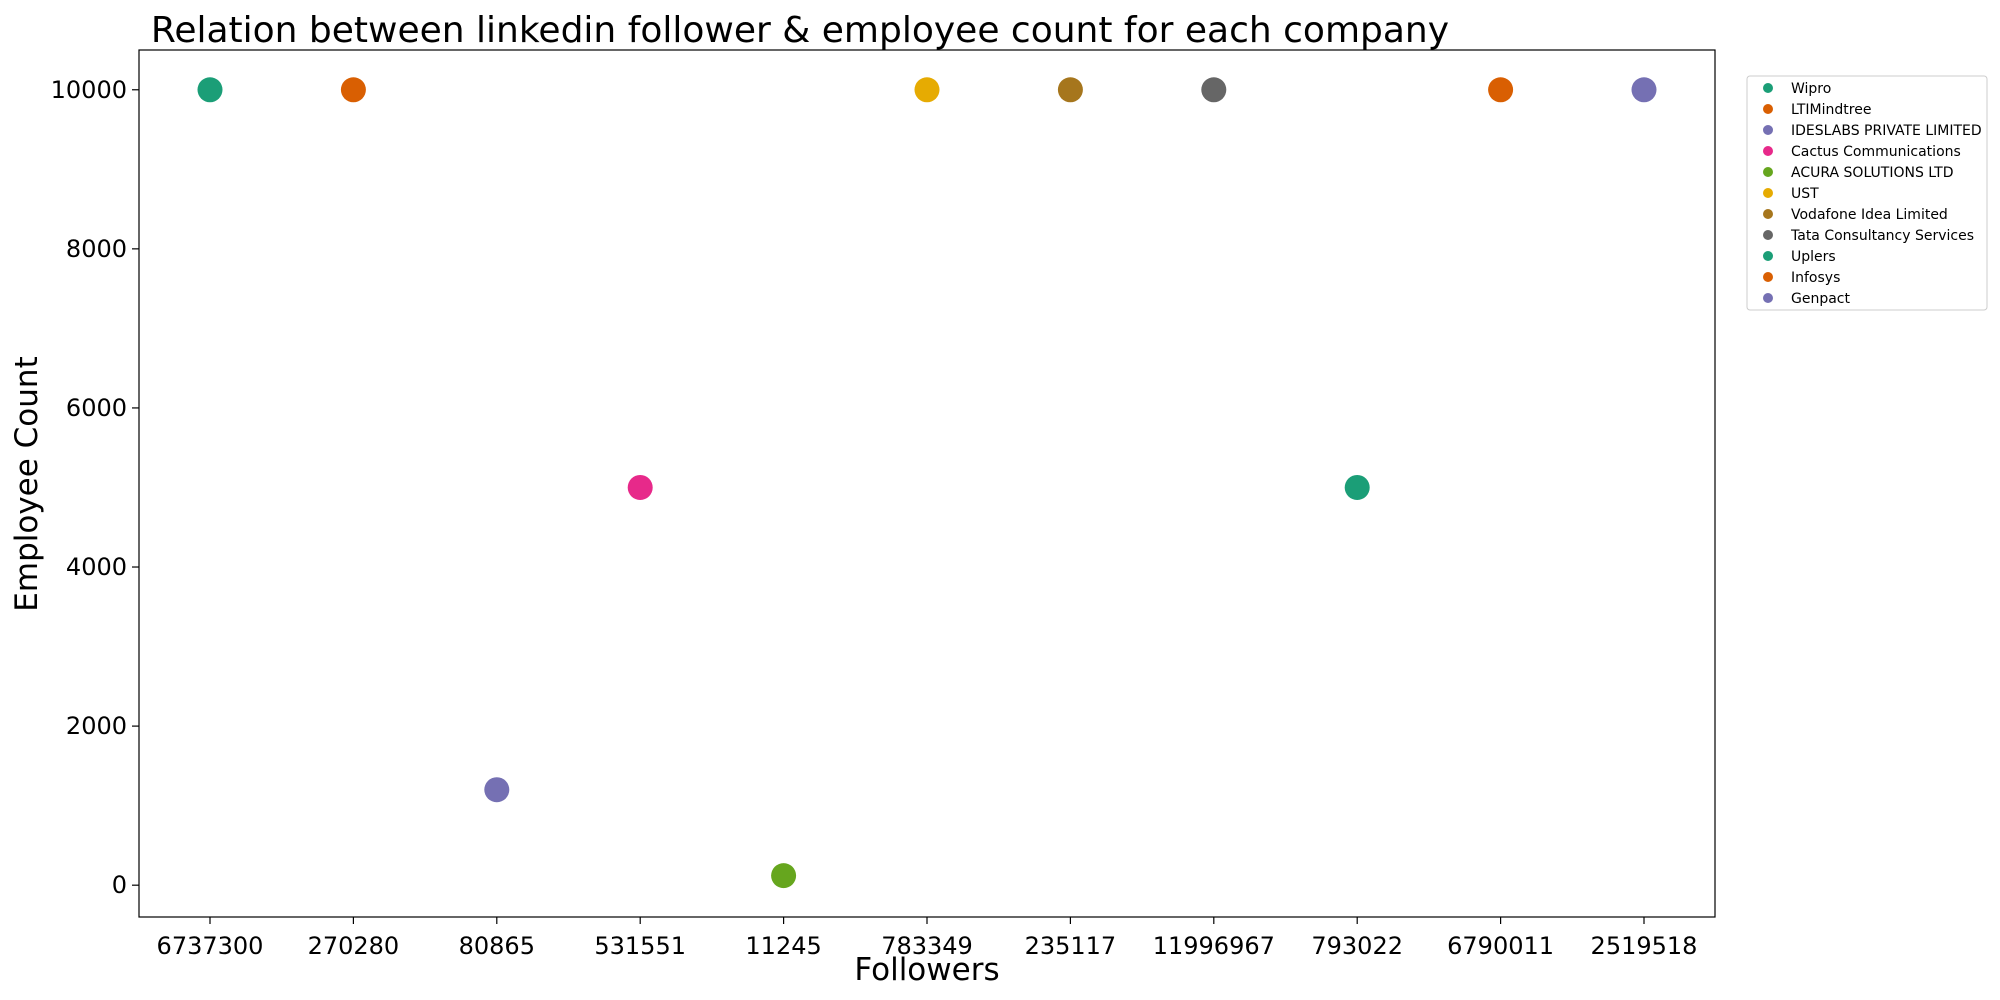 The image size is (2000, 1000). I want to click on y-tick-label: 8000, so click(96, 249).